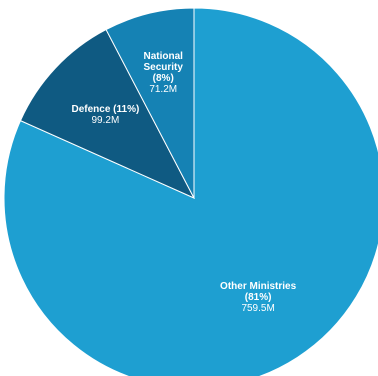  I want to click on slice-name: National, so click(163, 56).